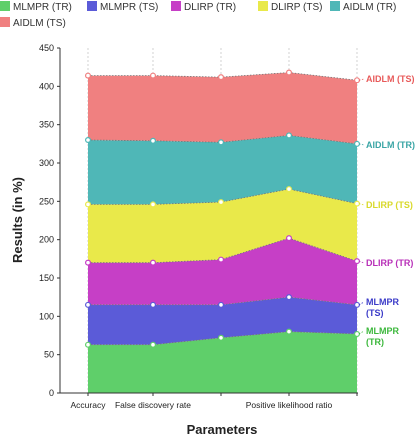  Describe the element at coordinates (46, 163) in the screenshot. I see `y-tick-label: 300` at that location.